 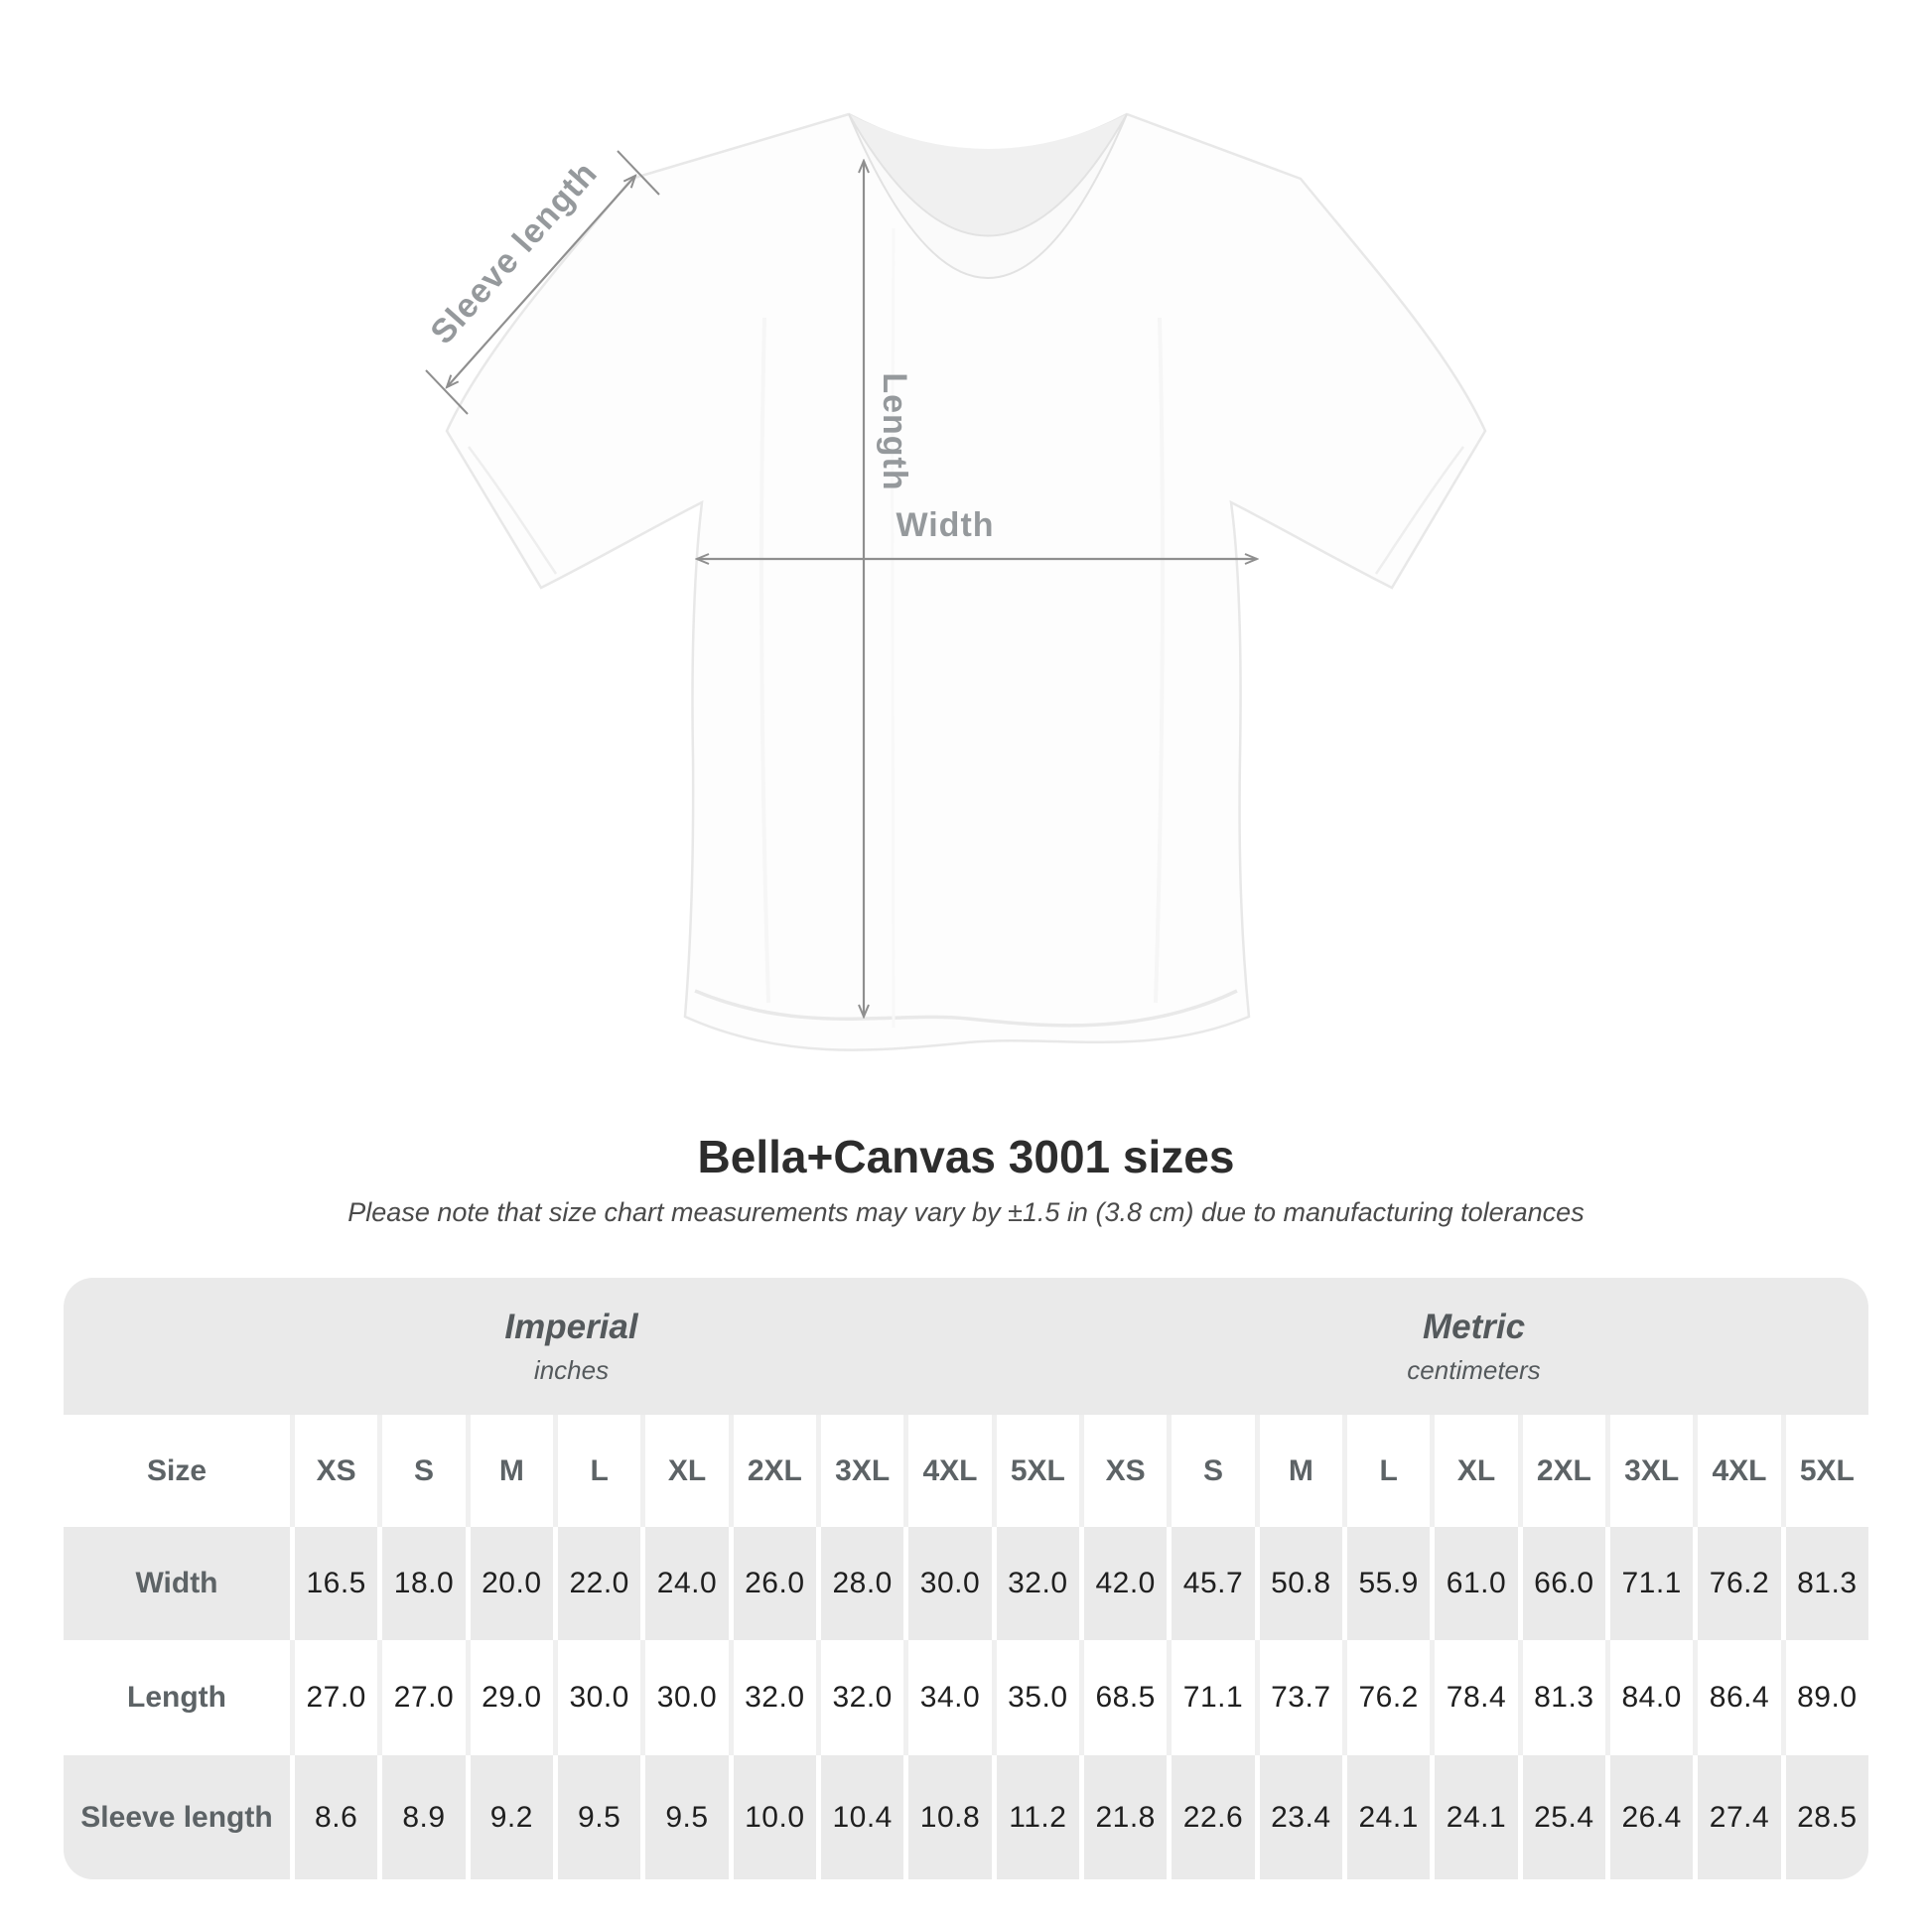 What do you see at coordinates (1561, 1471) in the screenshot?
I see `col-header-metric-2xl: 2XL` at bounding box center [1561, 1471].